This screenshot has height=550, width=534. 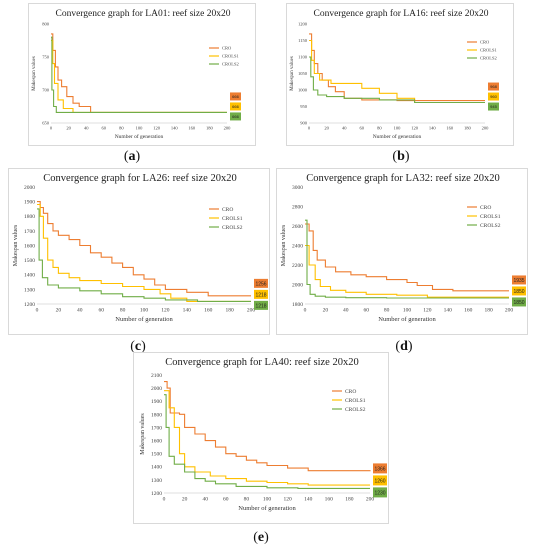 I want to click on series-line-cro, so click(x=267, y=426).